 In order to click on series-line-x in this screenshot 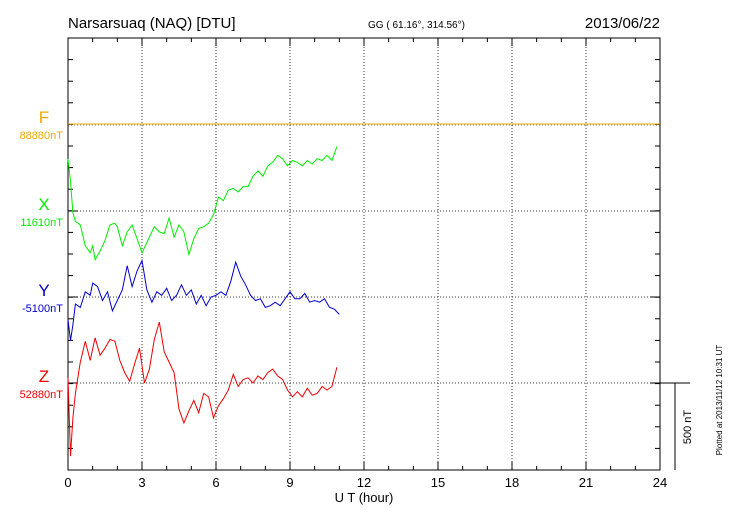, I will do `click(202, 204)`.